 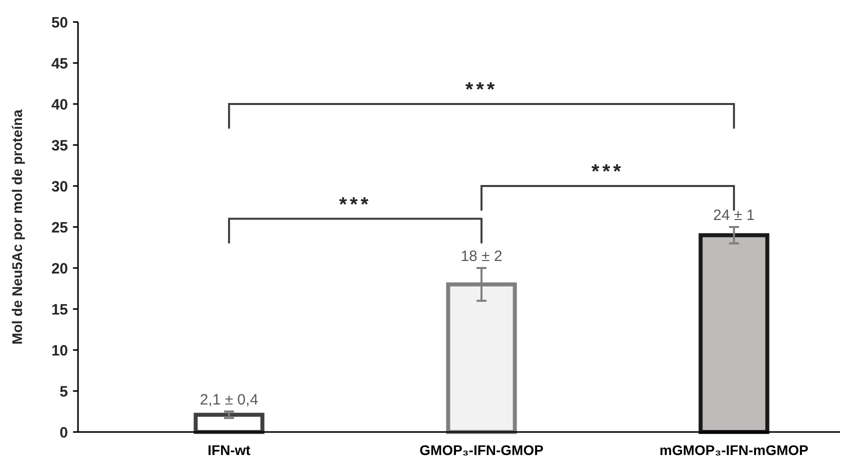 I want to click on y-tick-label: 40, so click(x=59, y=105).